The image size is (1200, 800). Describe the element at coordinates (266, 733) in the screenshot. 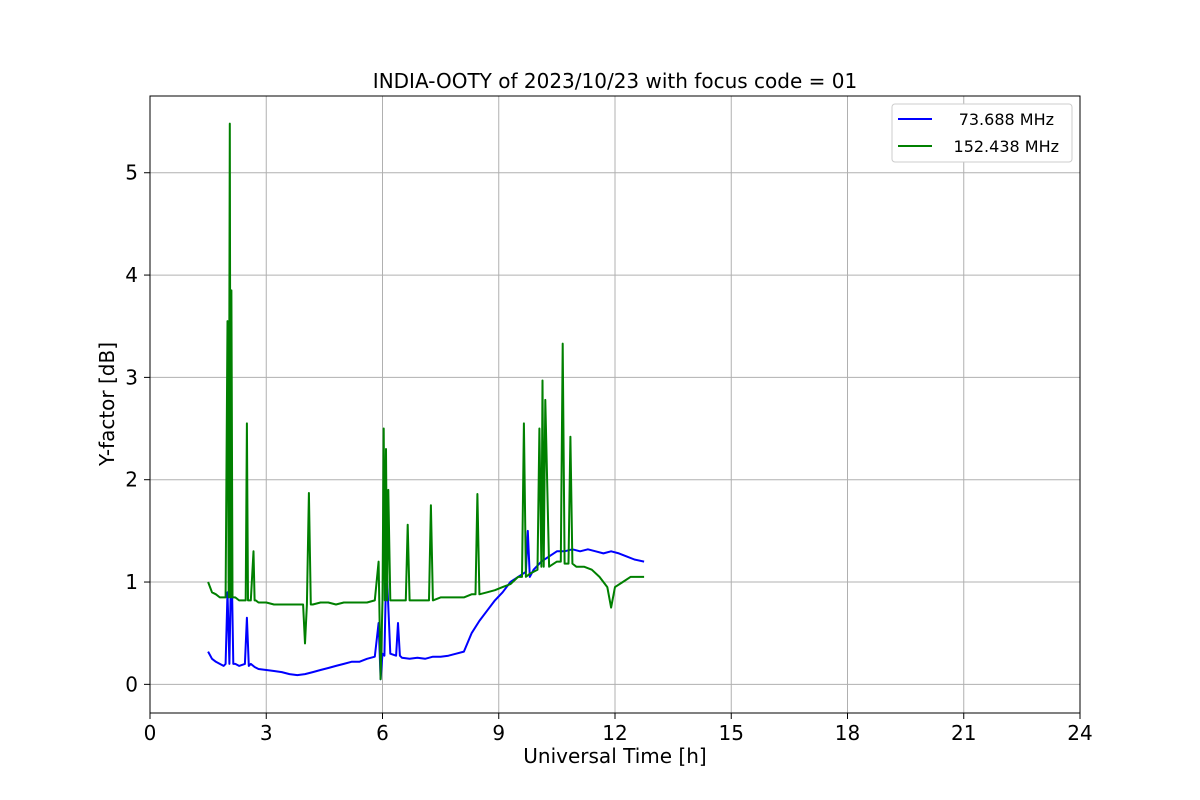

I see `x-tick-label: 3` at that location.